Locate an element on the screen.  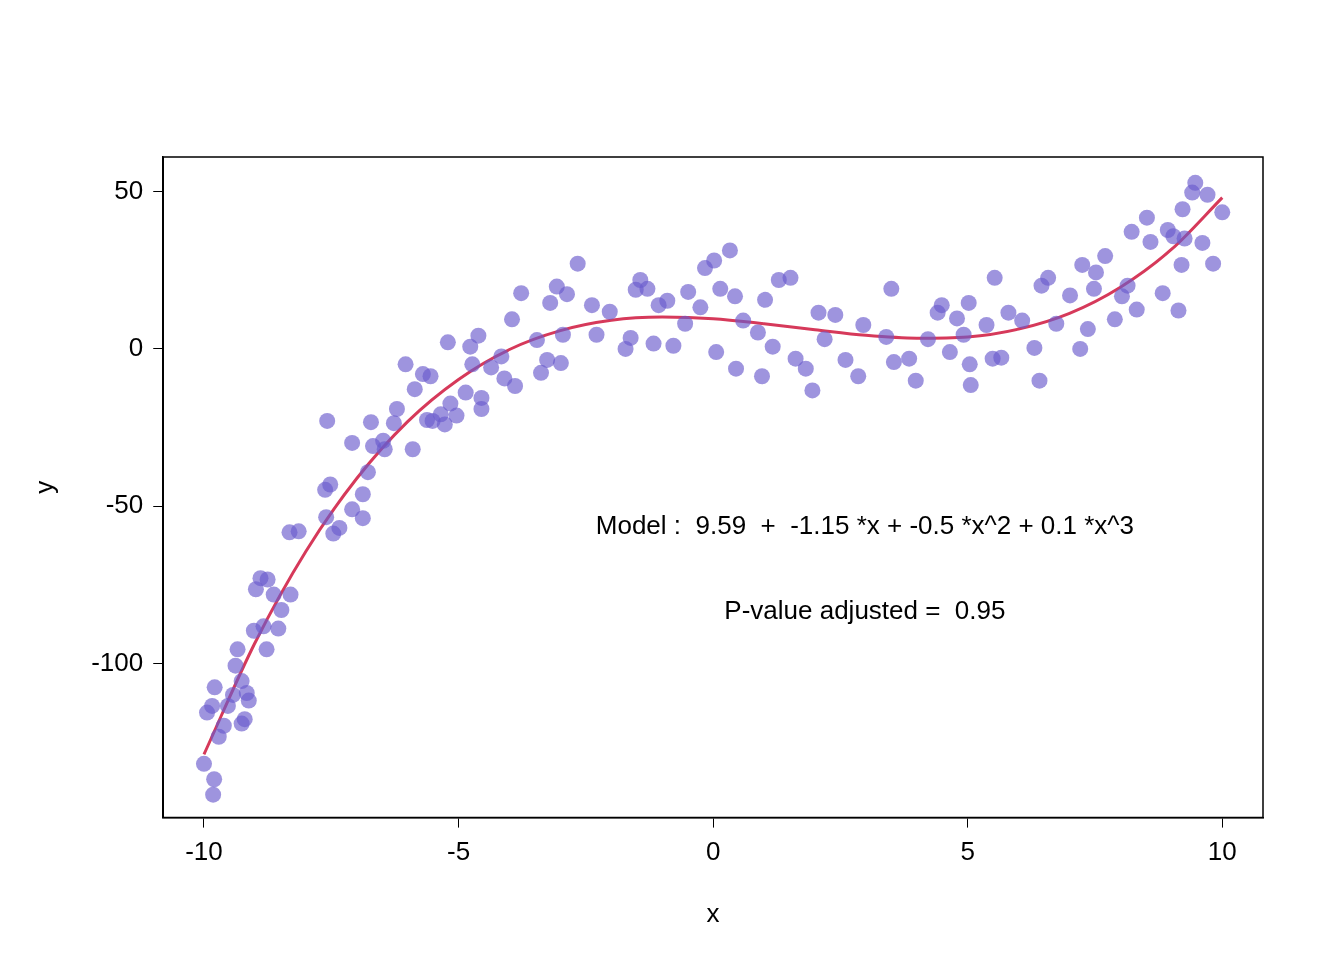
y-tick-label: 50 is located at coordinates (129, 189).